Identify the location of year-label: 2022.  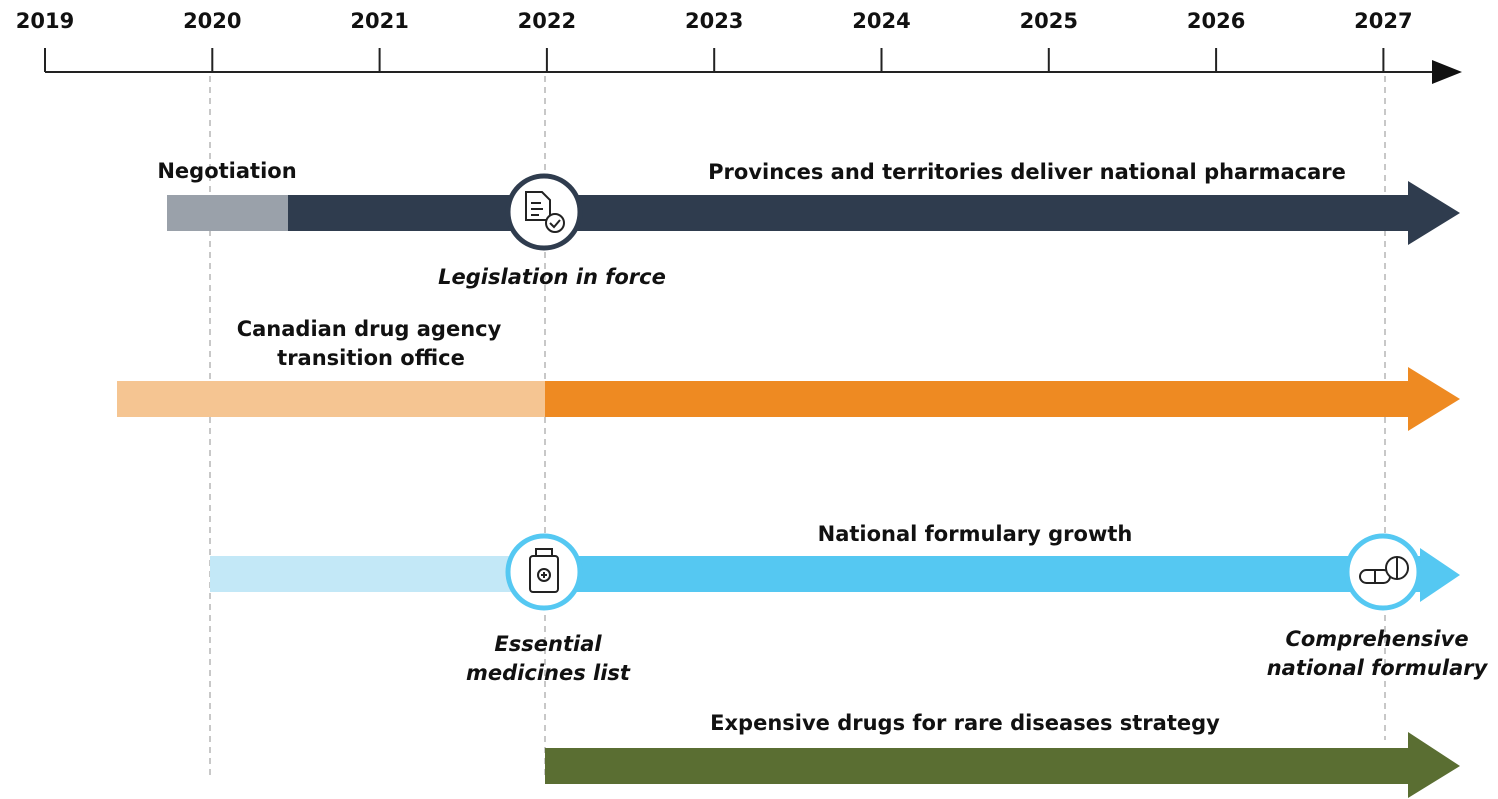
(547, 21).